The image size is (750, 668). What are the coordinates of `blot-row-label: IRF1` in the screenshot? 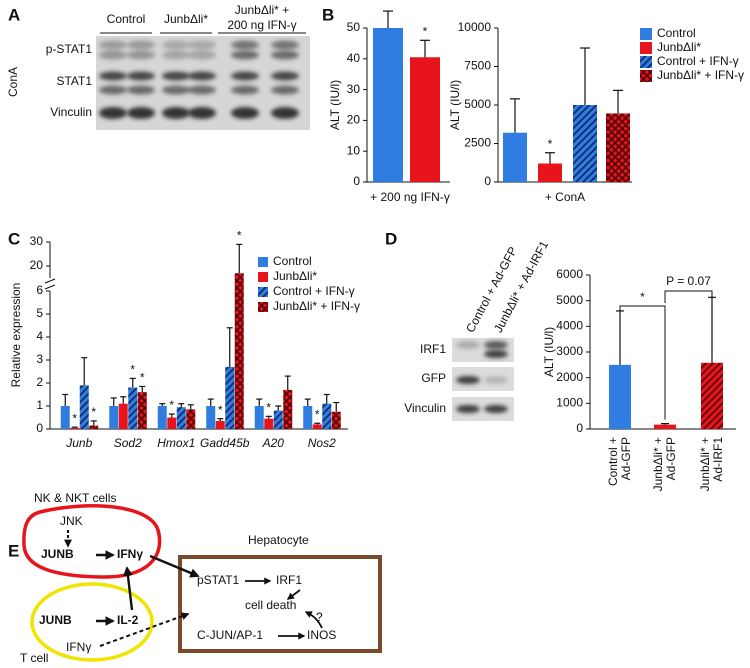 It's located at (433, 349).